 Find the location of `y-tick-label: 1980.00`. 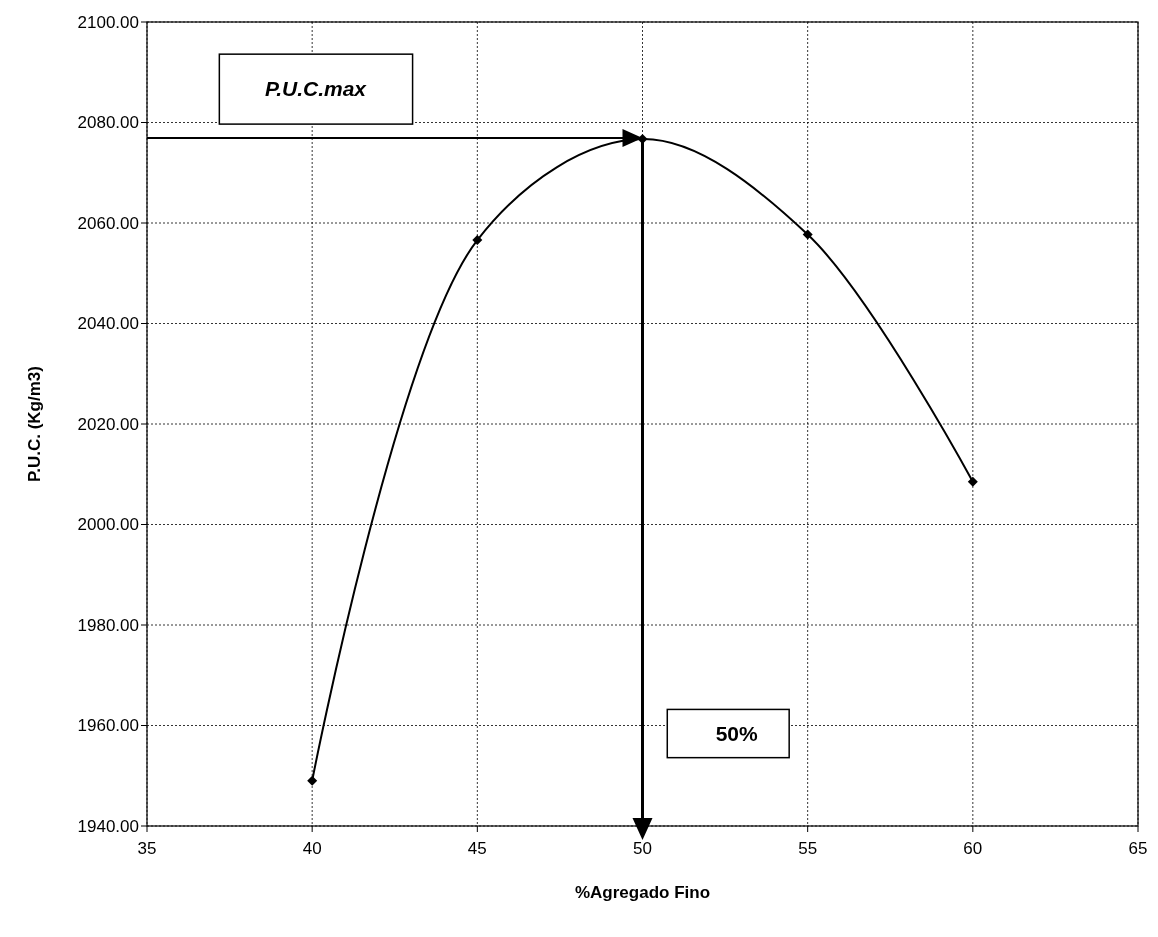

y-tick-label: 1980.00 is located at coordinates (108, 625).